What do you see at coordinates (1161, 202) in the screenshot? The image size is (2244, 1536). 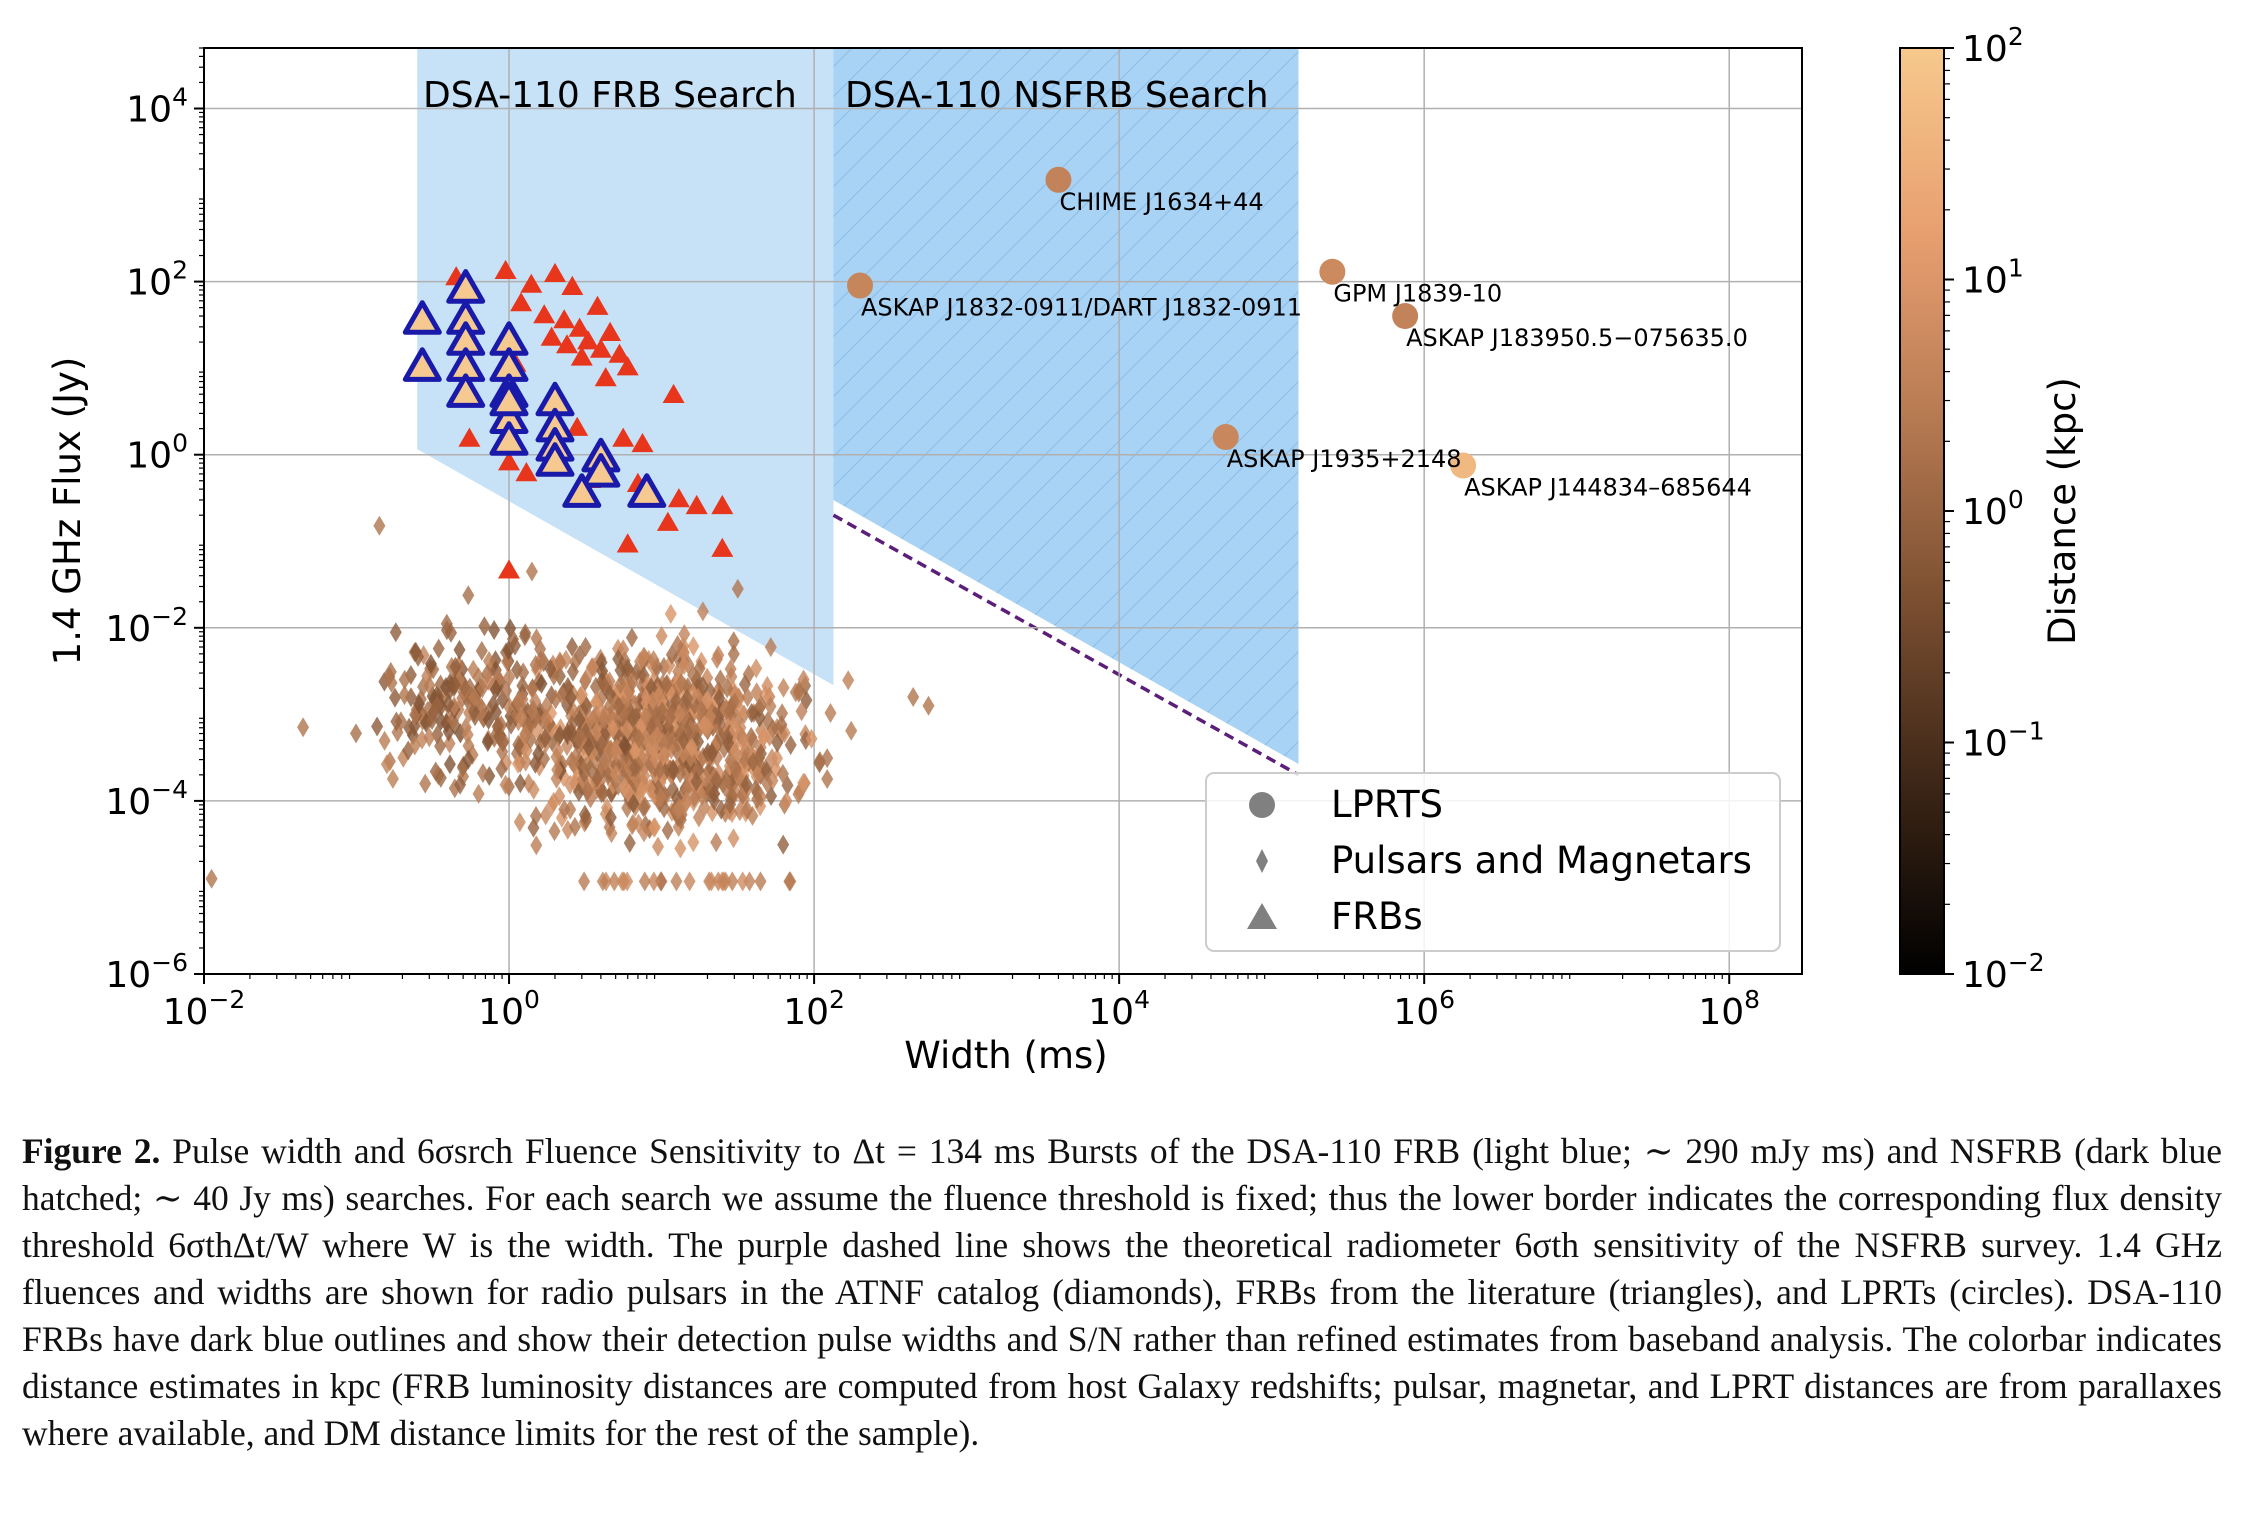 I see `lprt-label: CHIME J1634+44` at bounding box center [1161, 202].